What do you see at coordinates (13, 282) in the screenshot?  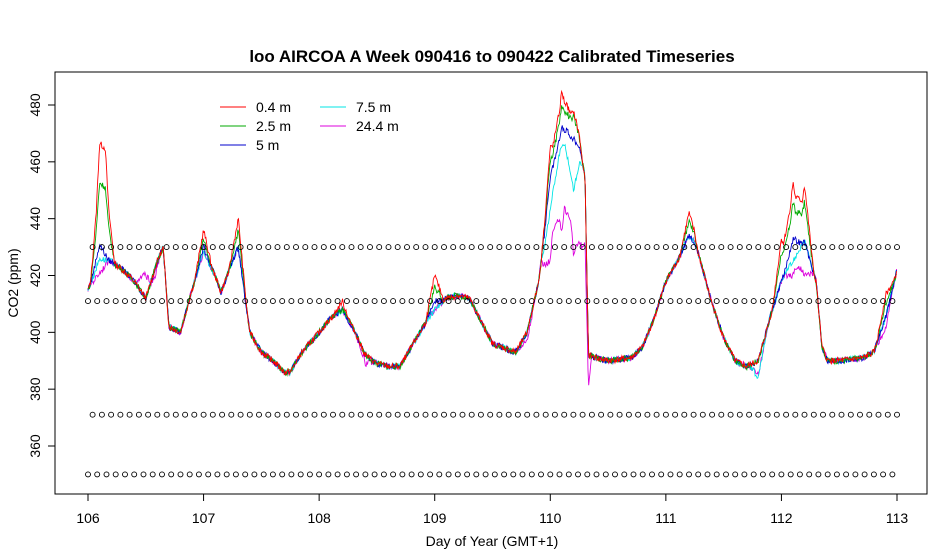 I see `y-axis-label: CO2 (ppm)` at bounding box center [13, 282].